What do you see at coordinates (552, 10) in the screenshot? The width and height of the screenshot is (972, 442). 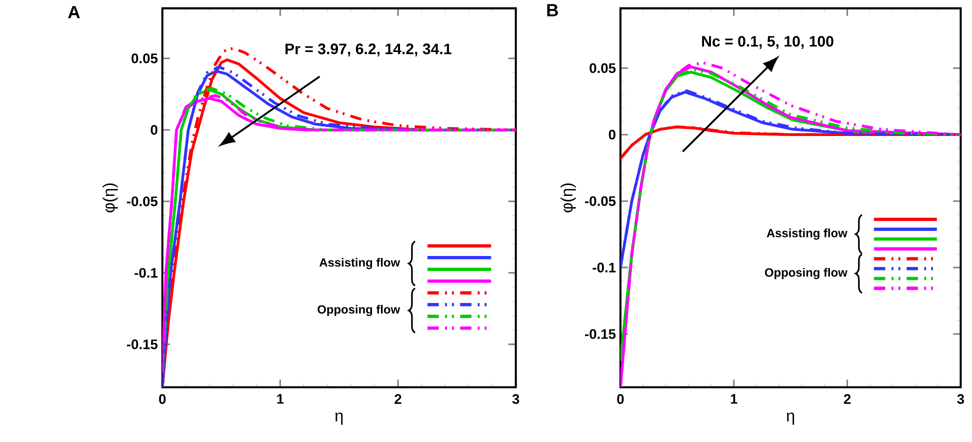 I see `chart-title: B` at bounding box center [552, 10].